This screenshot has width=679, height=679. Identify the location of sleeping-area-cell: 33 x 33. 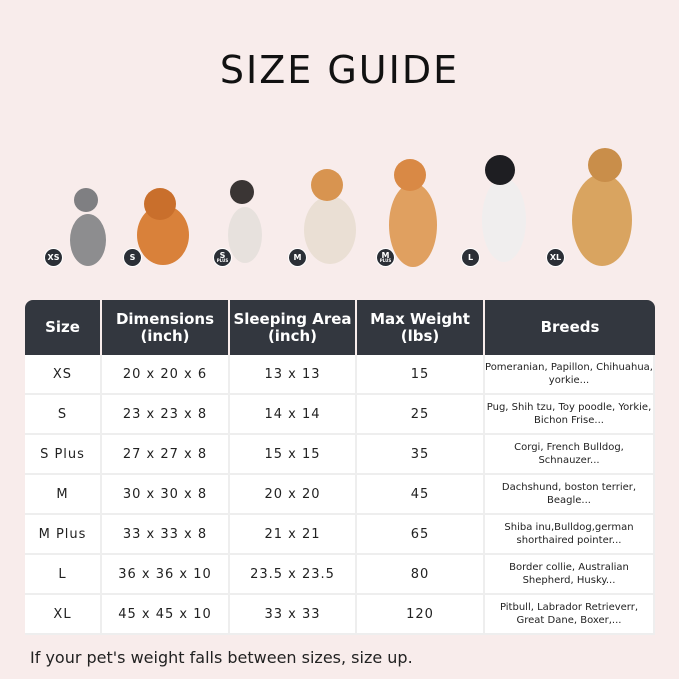
(293, 615).